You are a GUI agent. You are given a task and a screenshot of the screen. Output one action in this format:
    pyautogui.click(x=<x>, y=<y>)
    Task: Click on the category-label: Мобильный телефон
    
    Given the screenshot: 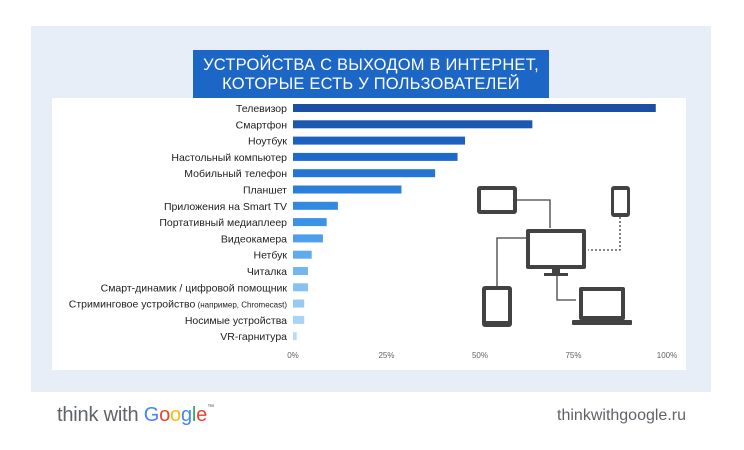 What is the action you would take?
    pyautogui.click(x=235, y=174)
    